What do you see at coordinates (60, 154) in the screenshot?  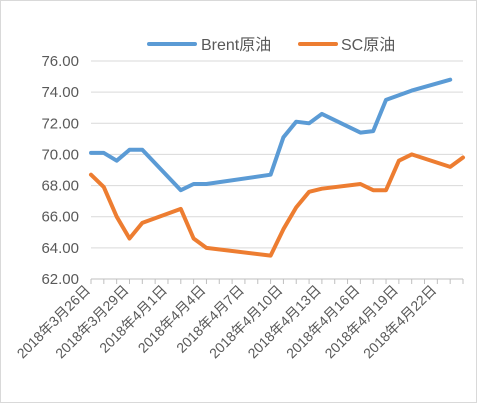 I see `y-tick-label: 70.00` at bounding box center [60, 154].